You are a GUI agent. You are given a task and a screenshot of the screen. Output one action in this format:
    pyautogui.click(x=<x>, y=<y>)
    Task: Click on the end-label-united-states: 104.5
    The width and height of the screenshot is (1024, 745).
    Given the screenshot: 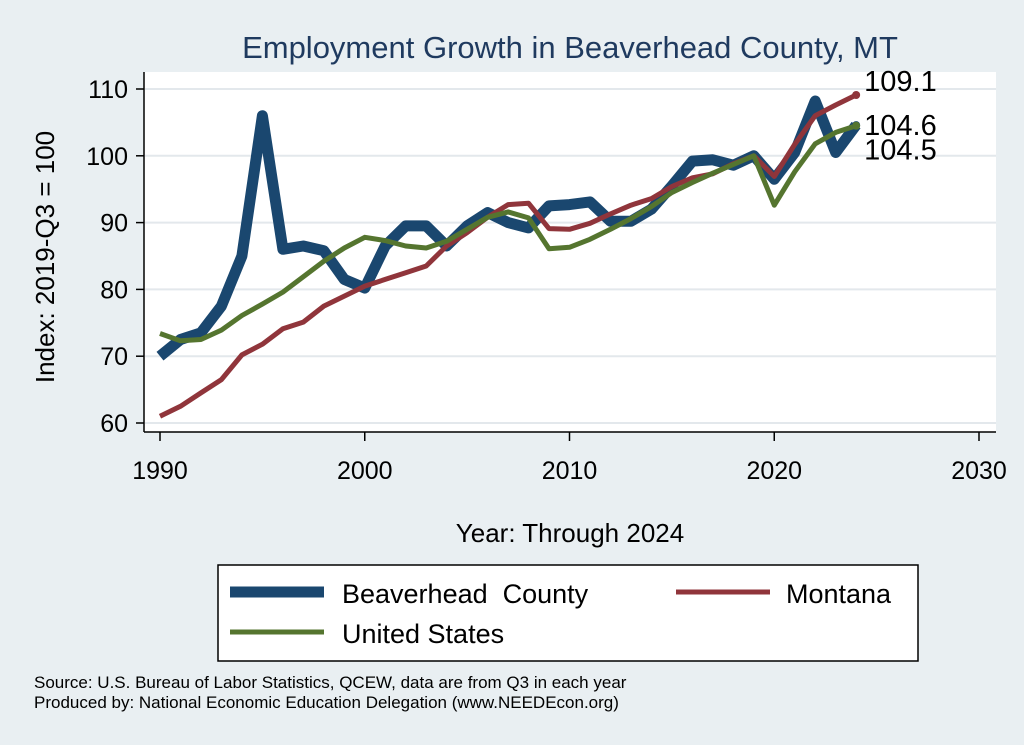 What is the action you would take?
    pyautogui.click(x=900, y=151)
    